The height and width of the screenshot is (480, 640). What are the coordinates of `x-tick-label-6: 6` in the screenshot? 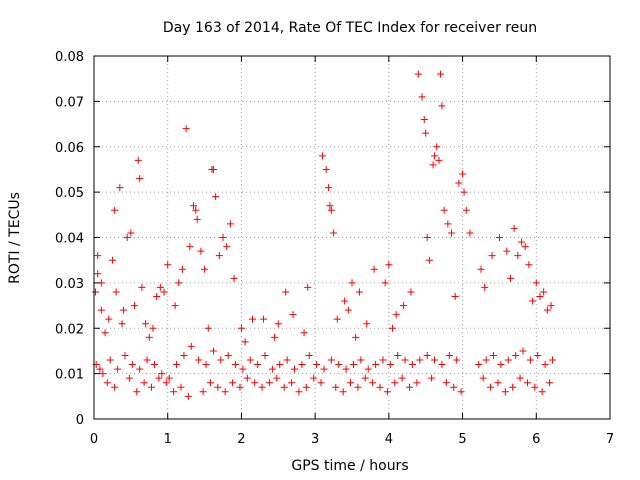 It's located at (536, 439).